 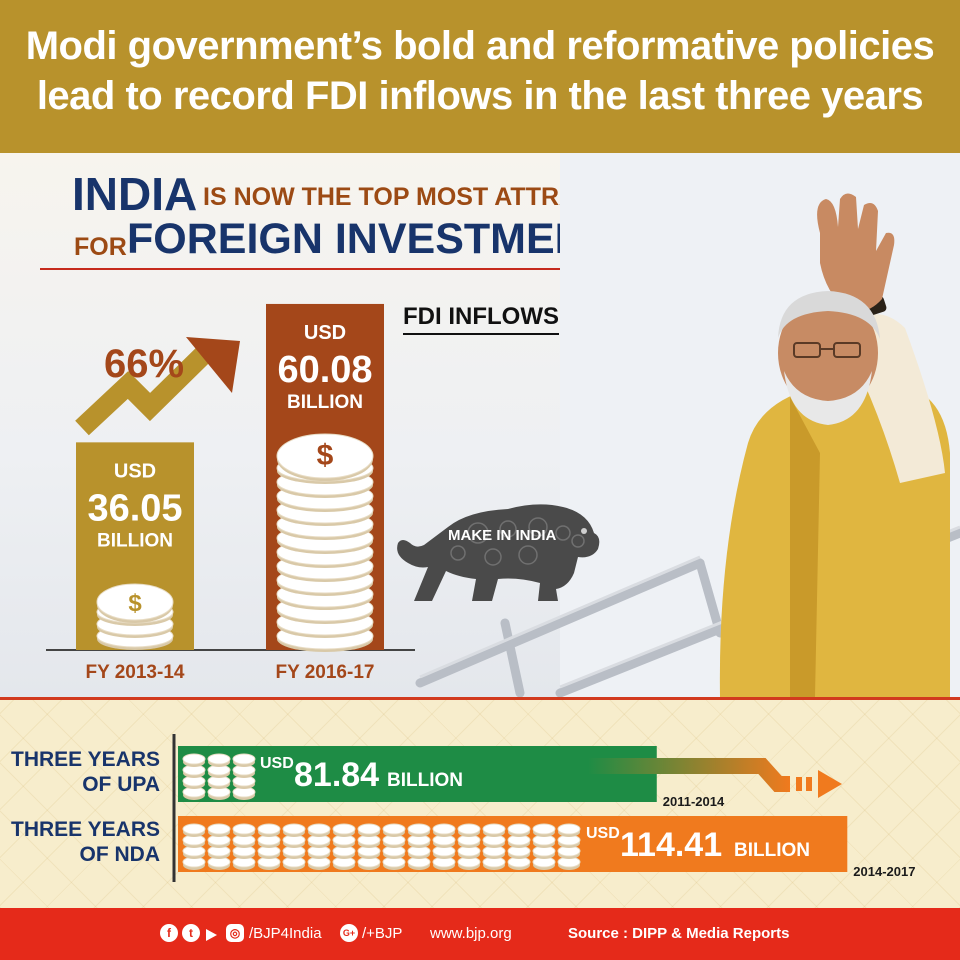 What do you see at coordinates (502, 535) in the screenshot?
I see `make-in-india-text: MAKE IN INDIA` at bounding box center [502, 535].